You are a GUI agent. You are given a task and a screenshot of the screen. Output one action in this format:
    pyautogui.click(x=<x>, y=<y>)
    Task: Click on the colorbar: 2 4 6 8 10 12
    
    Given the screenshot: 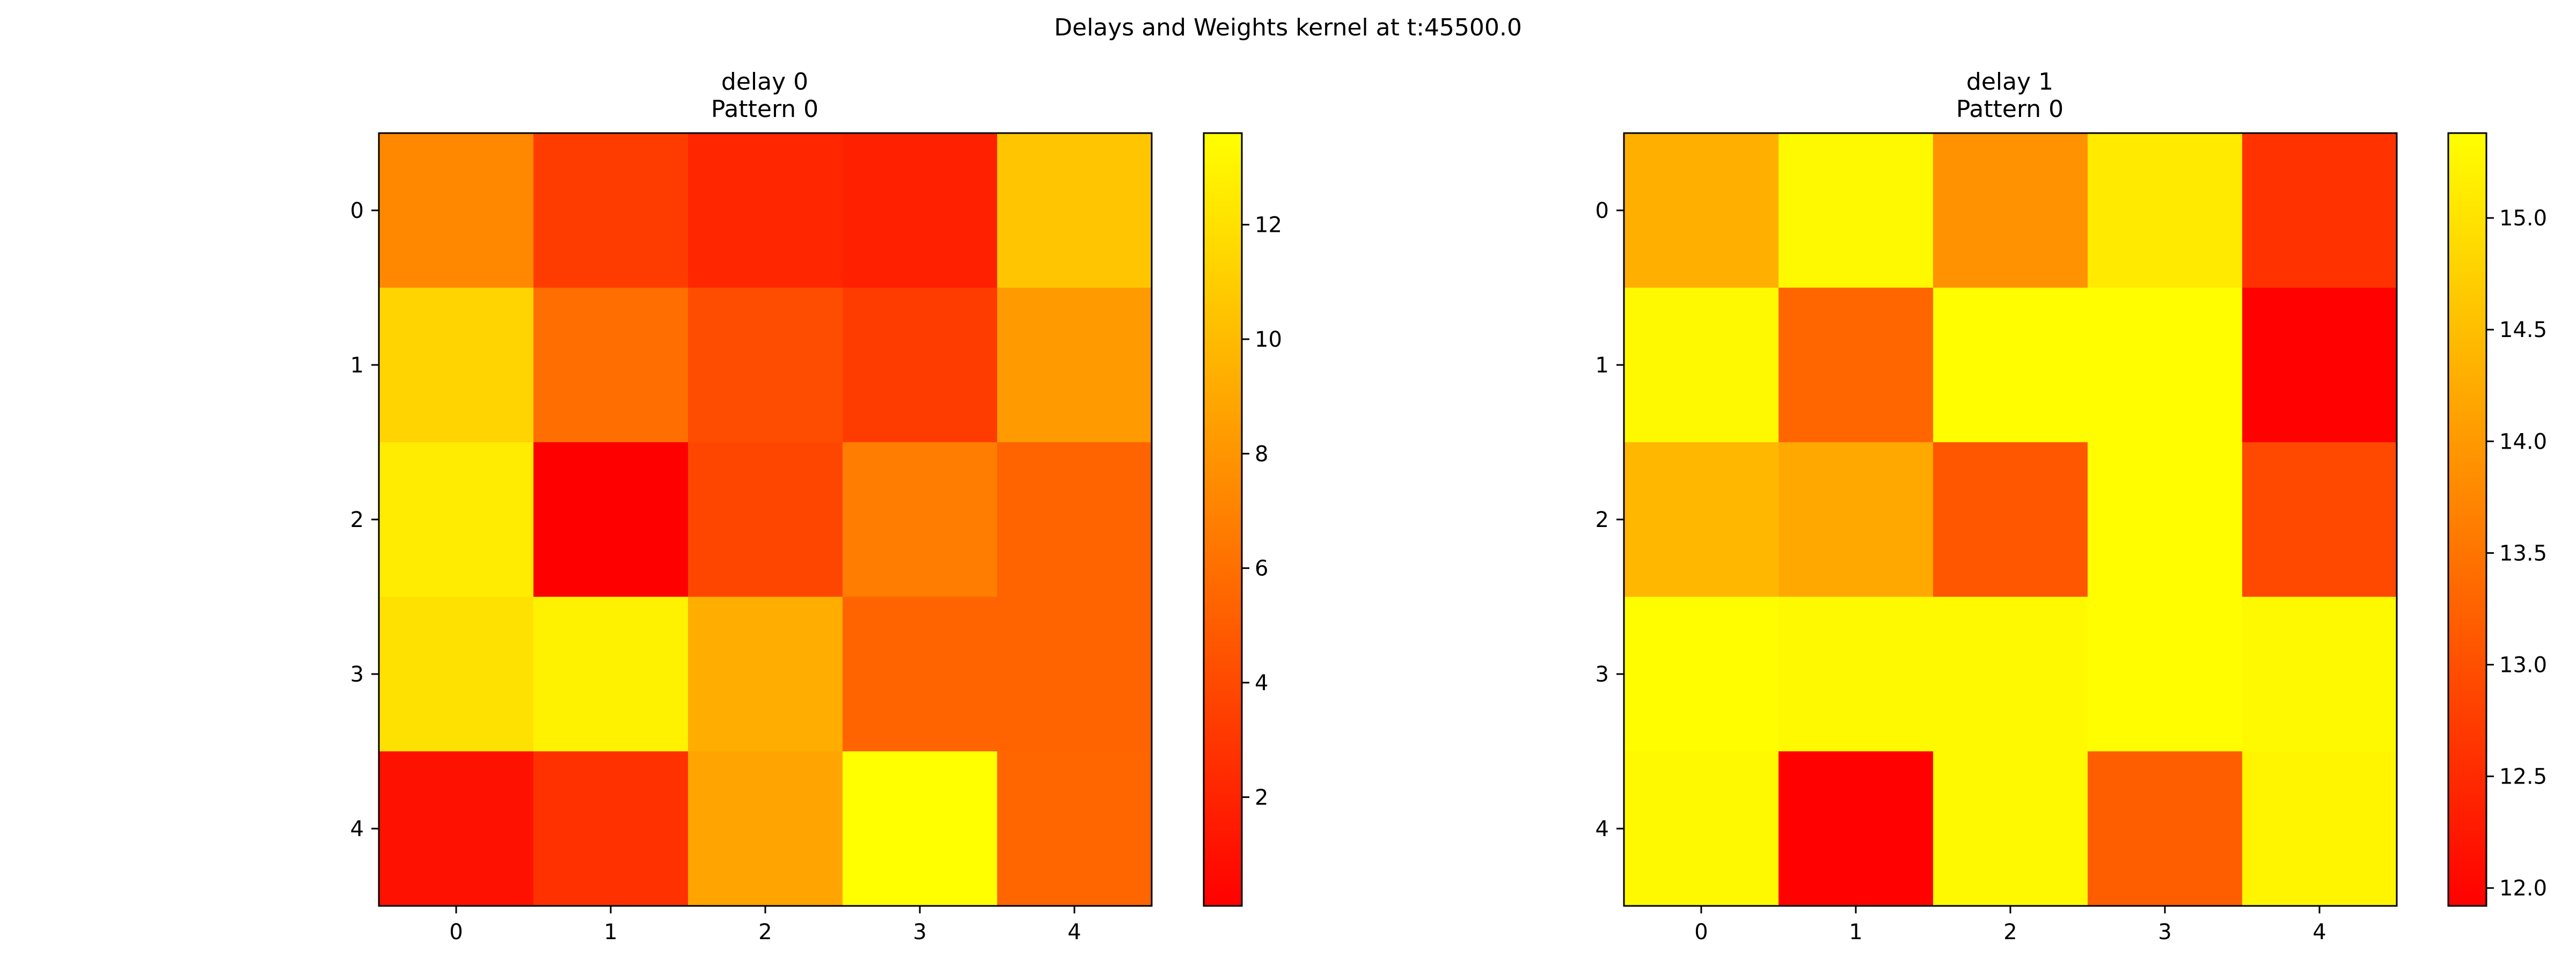 What is the action you would take?
    pyautogui.click(x=1242, y=519)
    